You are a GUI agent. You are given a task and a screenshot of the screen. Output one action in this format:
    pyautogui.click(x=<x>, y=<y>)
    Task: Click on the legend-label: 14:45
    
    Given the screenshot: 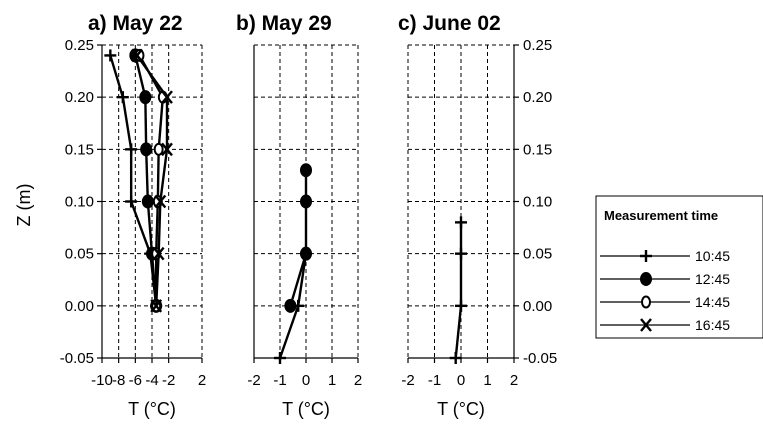 What is the action you would take?
    pyautogui.click(x=712, y=302)
    